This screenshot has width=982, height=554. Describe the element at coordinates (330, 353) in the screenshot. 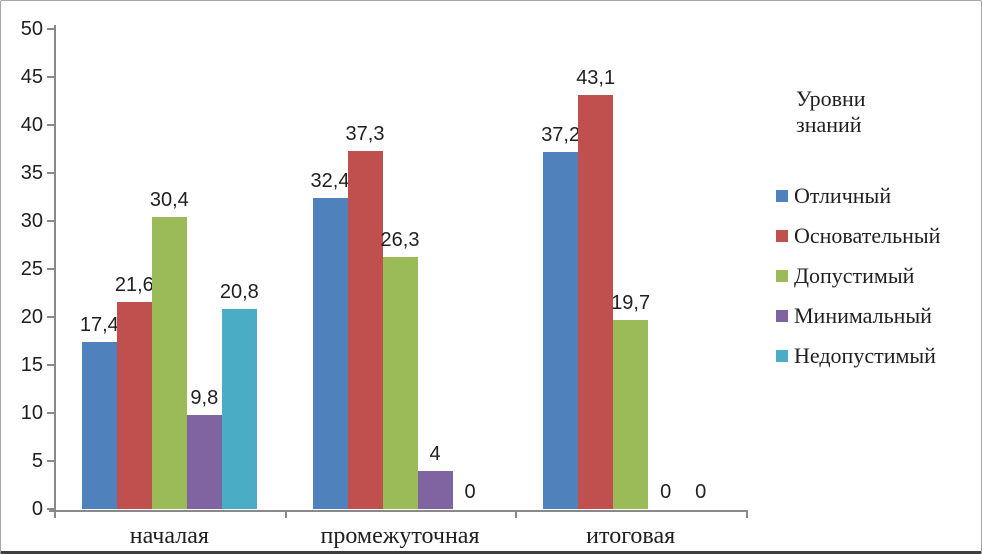

I see `bar-Отличный-промежуточная` at that location.